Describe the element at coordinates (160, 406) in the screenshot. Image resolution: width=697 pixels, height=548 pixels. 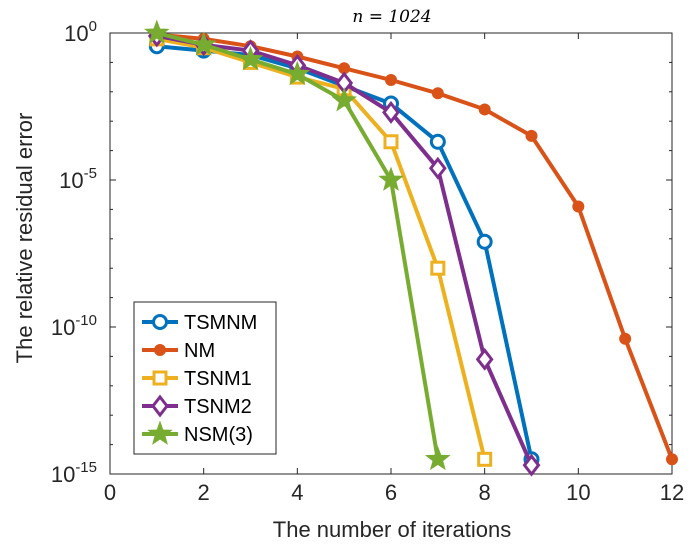
I see `legend-marker-tsnm2` at that location.